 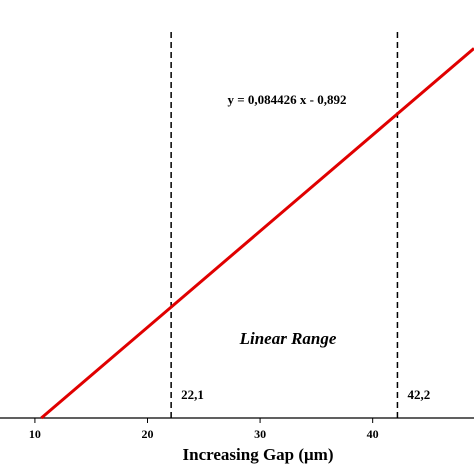 What do you see at coordinates (258, 454) in the screenshot?
I see `x-axis-label: Increasing Gap (μm)` at bounding box center [258, 454].